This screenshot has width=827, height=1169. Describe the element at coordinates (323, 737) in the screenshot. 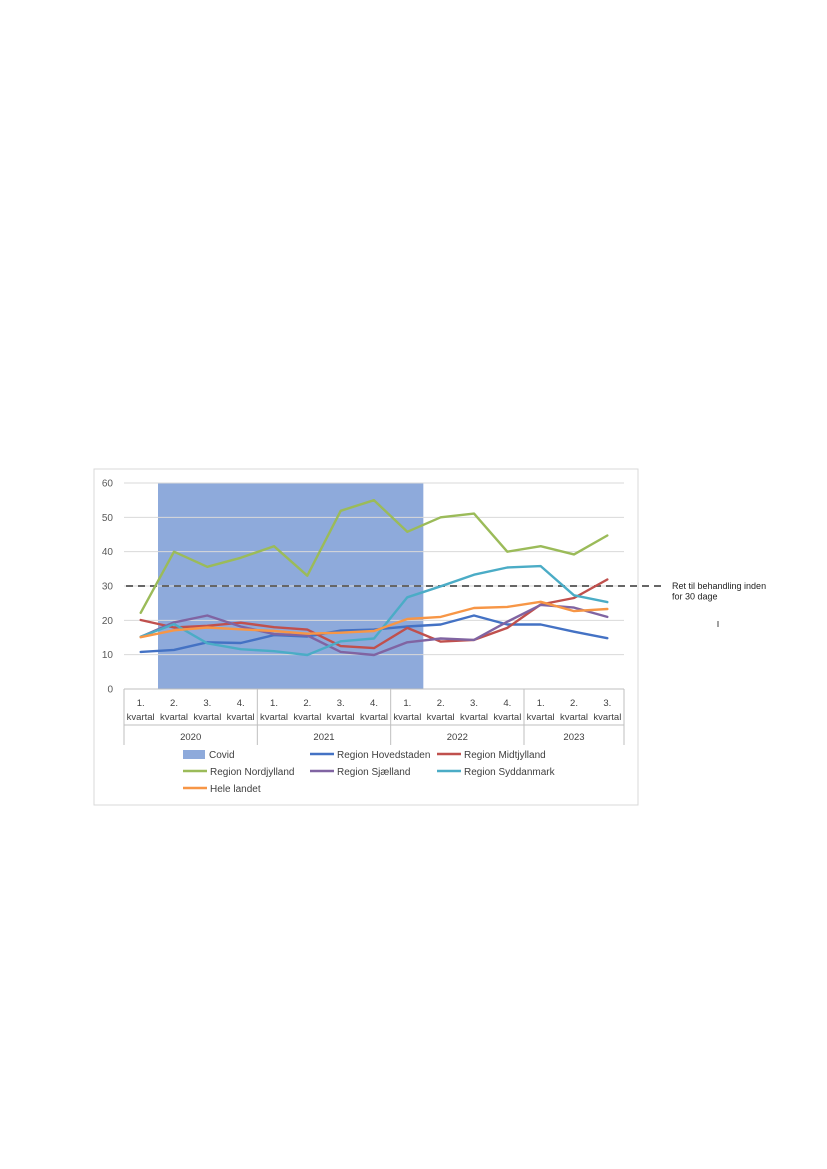

I see `year-label: 2021` at that location.